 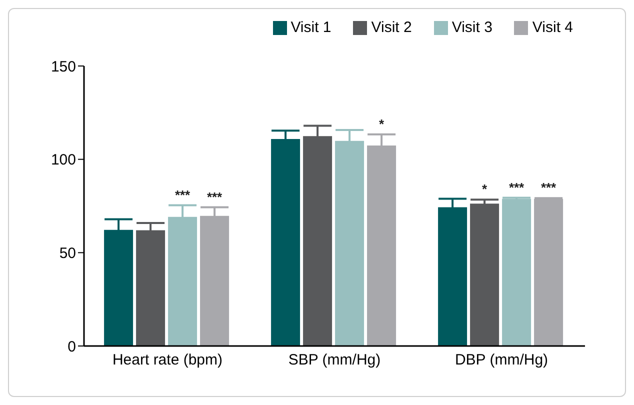 I want to click on x-tick-label: Heart rate (bpm), so click(x=167, y=360).